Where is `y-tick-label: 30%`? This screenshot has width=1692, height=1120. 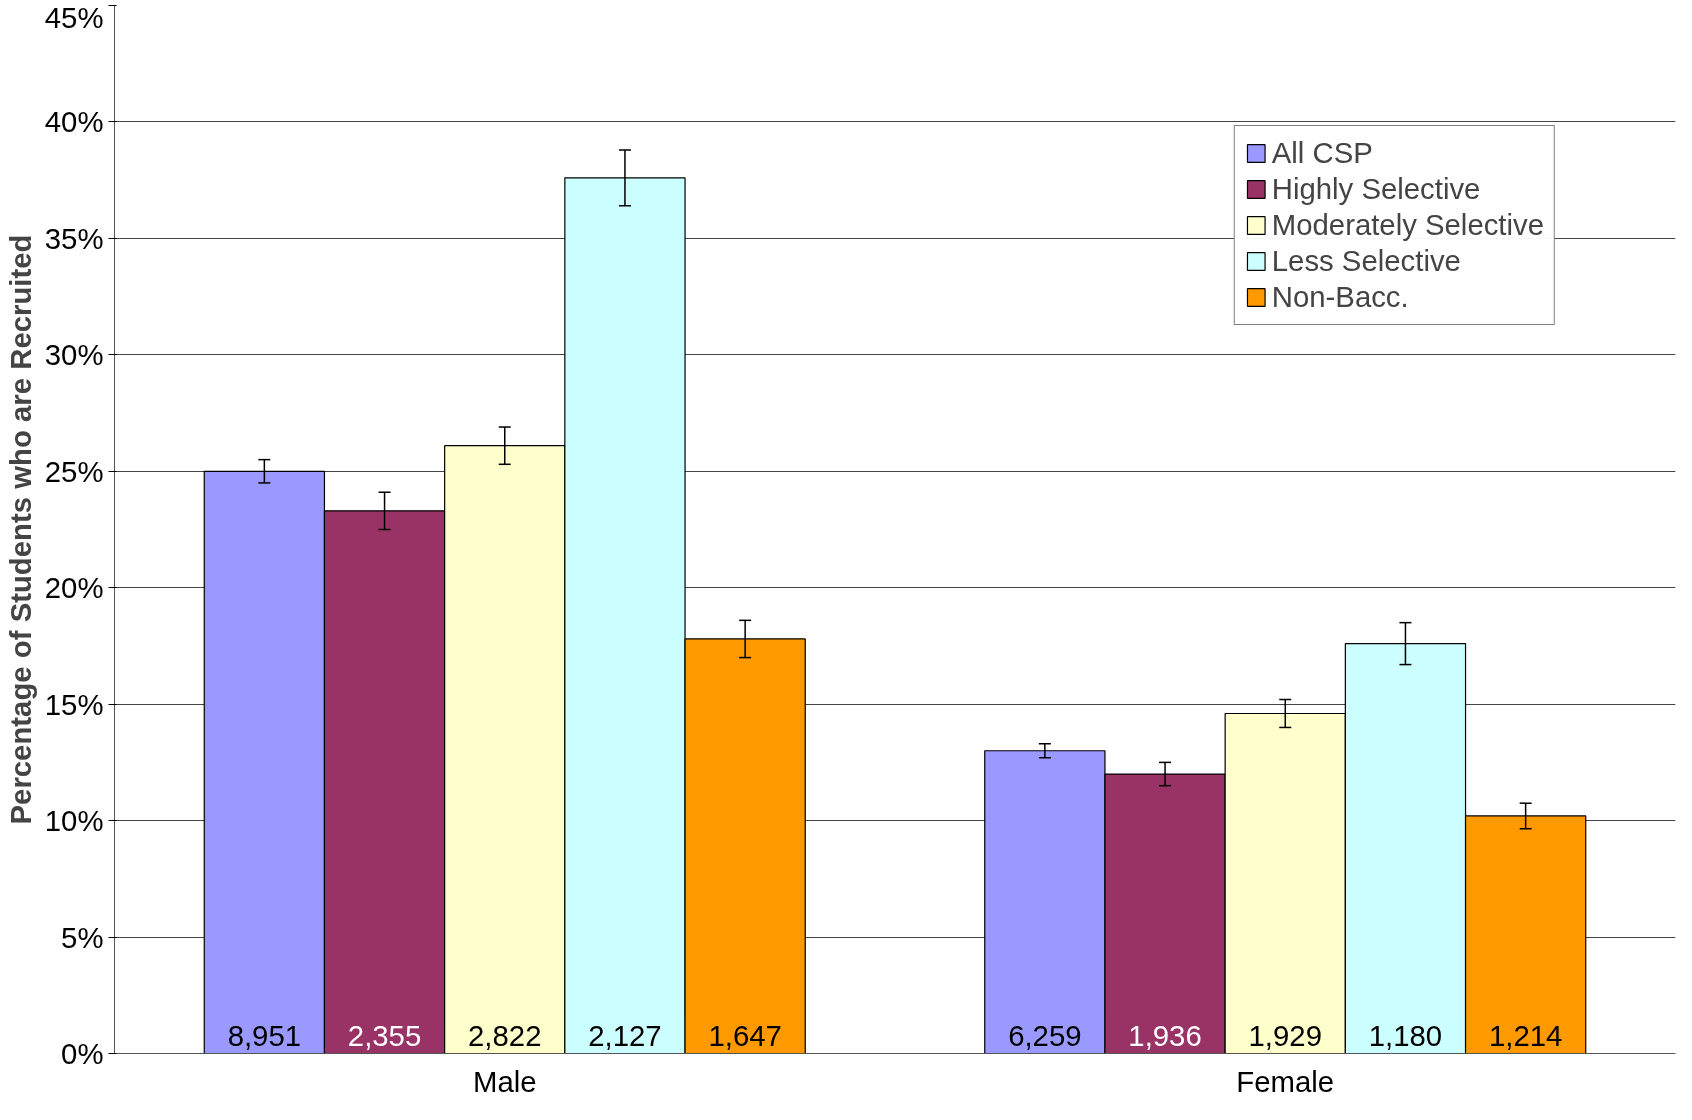
y-tick-label: 30% is located at coordinates (74, 355).